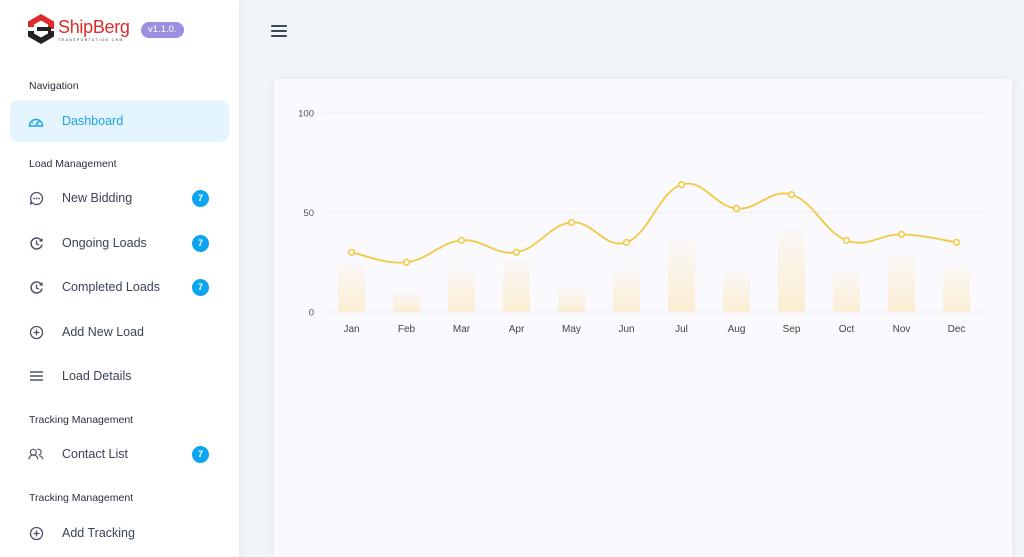 This screenshot has width=1024, height=557. I want to click on chart-line, so click(654, 223).